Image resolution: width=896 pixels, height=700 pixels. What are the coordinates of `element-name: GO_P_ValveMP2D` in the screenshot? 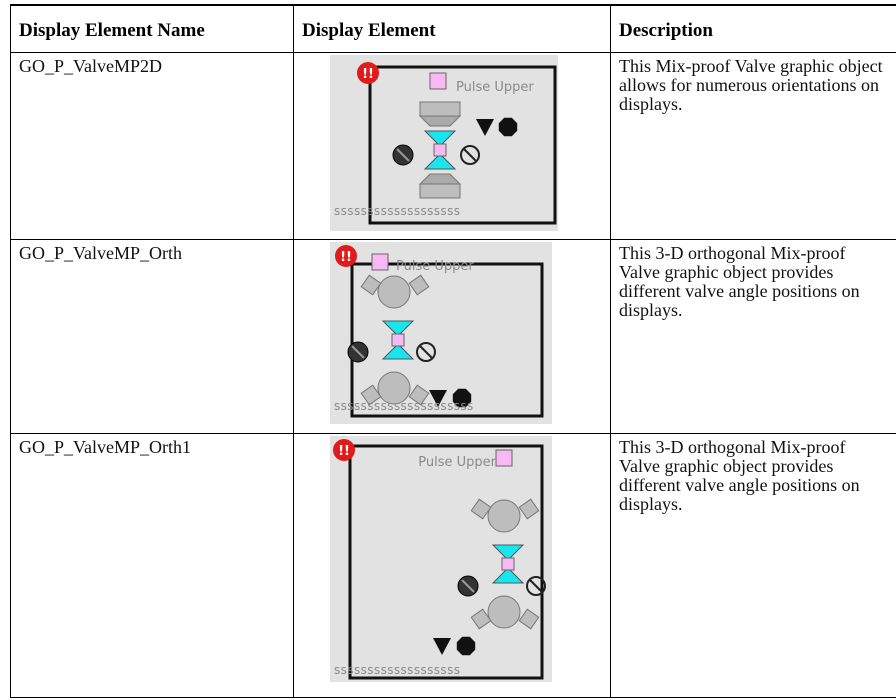 It's located at (152, 146).